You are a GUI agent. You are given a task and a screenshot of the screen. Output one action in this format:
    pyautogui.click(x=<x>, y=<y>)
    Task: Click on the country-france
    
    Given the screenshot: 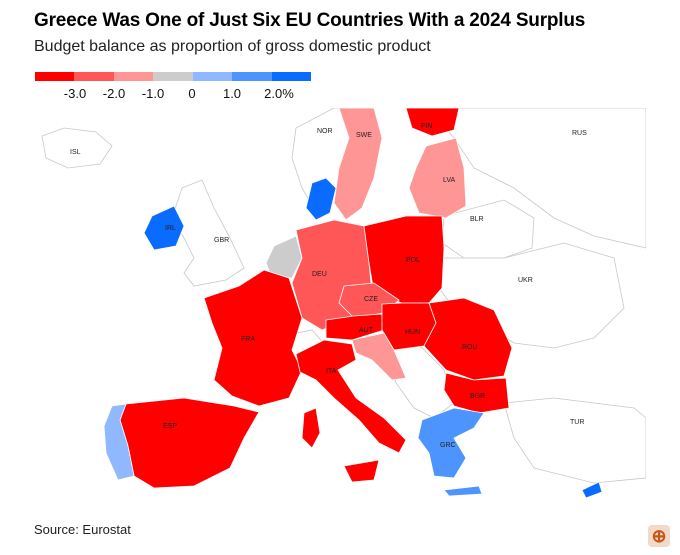 What is the action you would take?
    pyautogui.click(x=253, y=338)
    